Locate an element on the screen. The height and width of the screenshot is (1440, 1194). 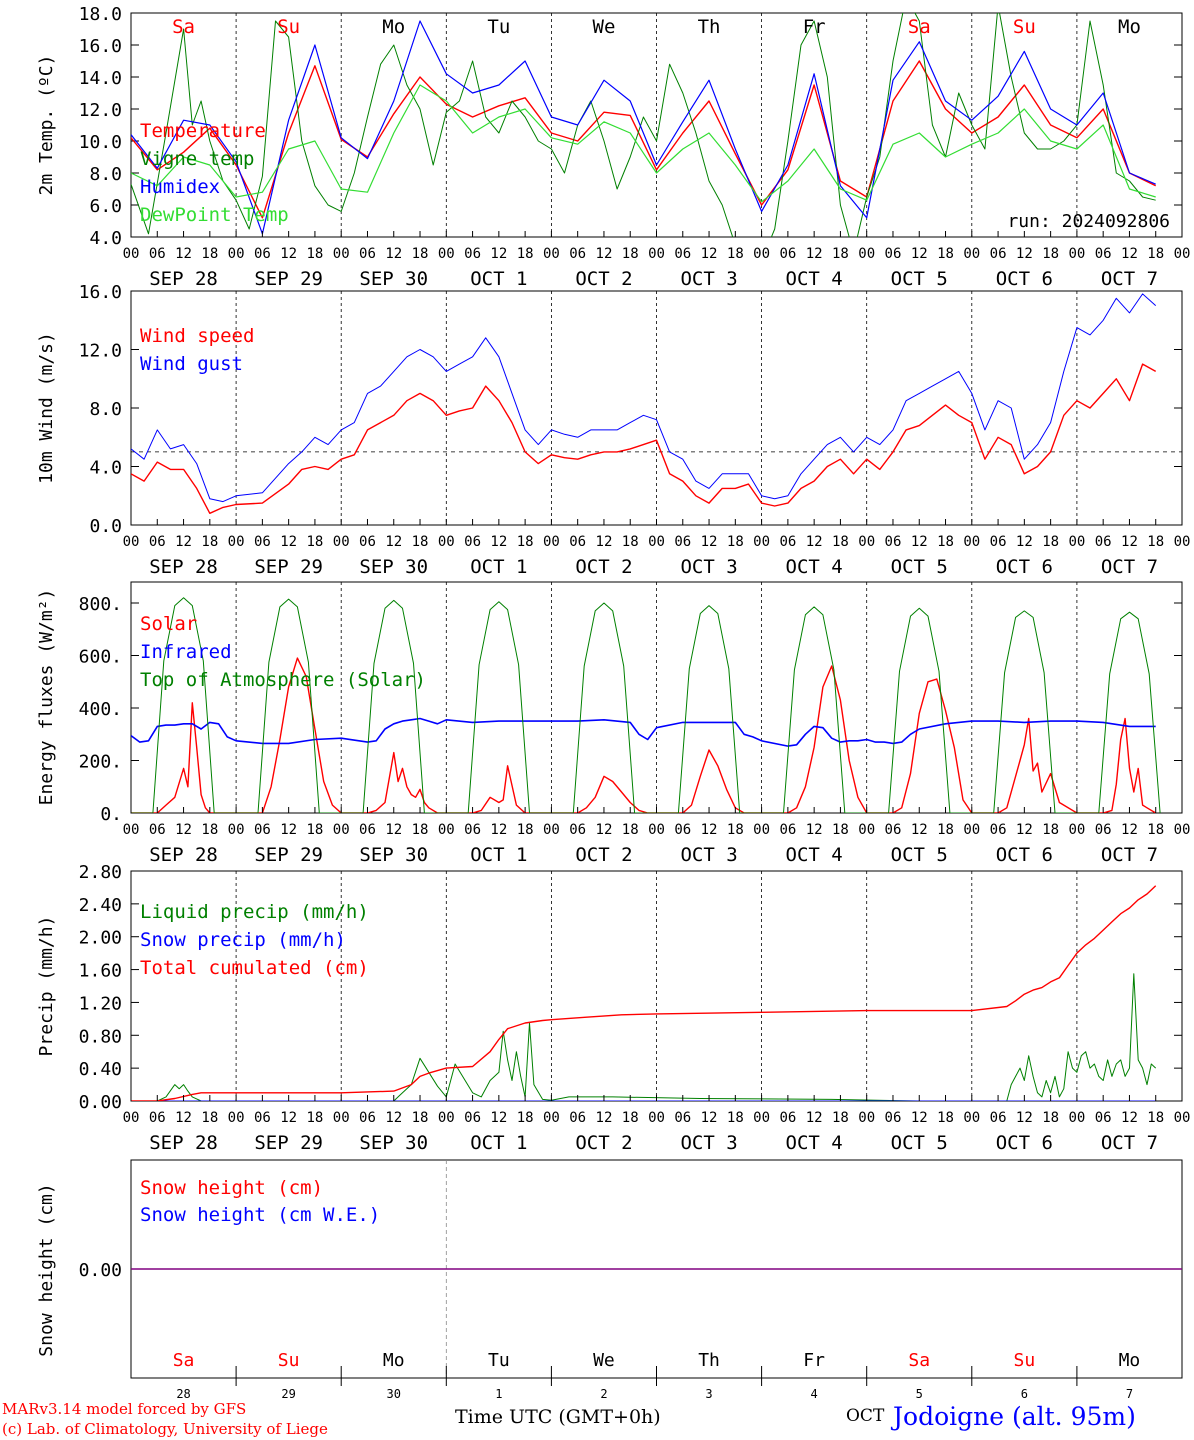
y-tick-label: 0.0 is located at coordinates (105, 526).